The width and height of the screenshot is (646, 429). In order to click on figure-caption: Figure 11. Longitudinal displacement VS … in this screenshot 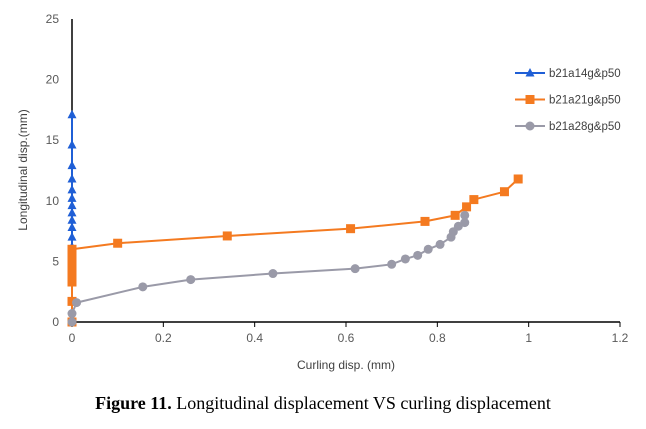, I will do `click(323, 403)`.